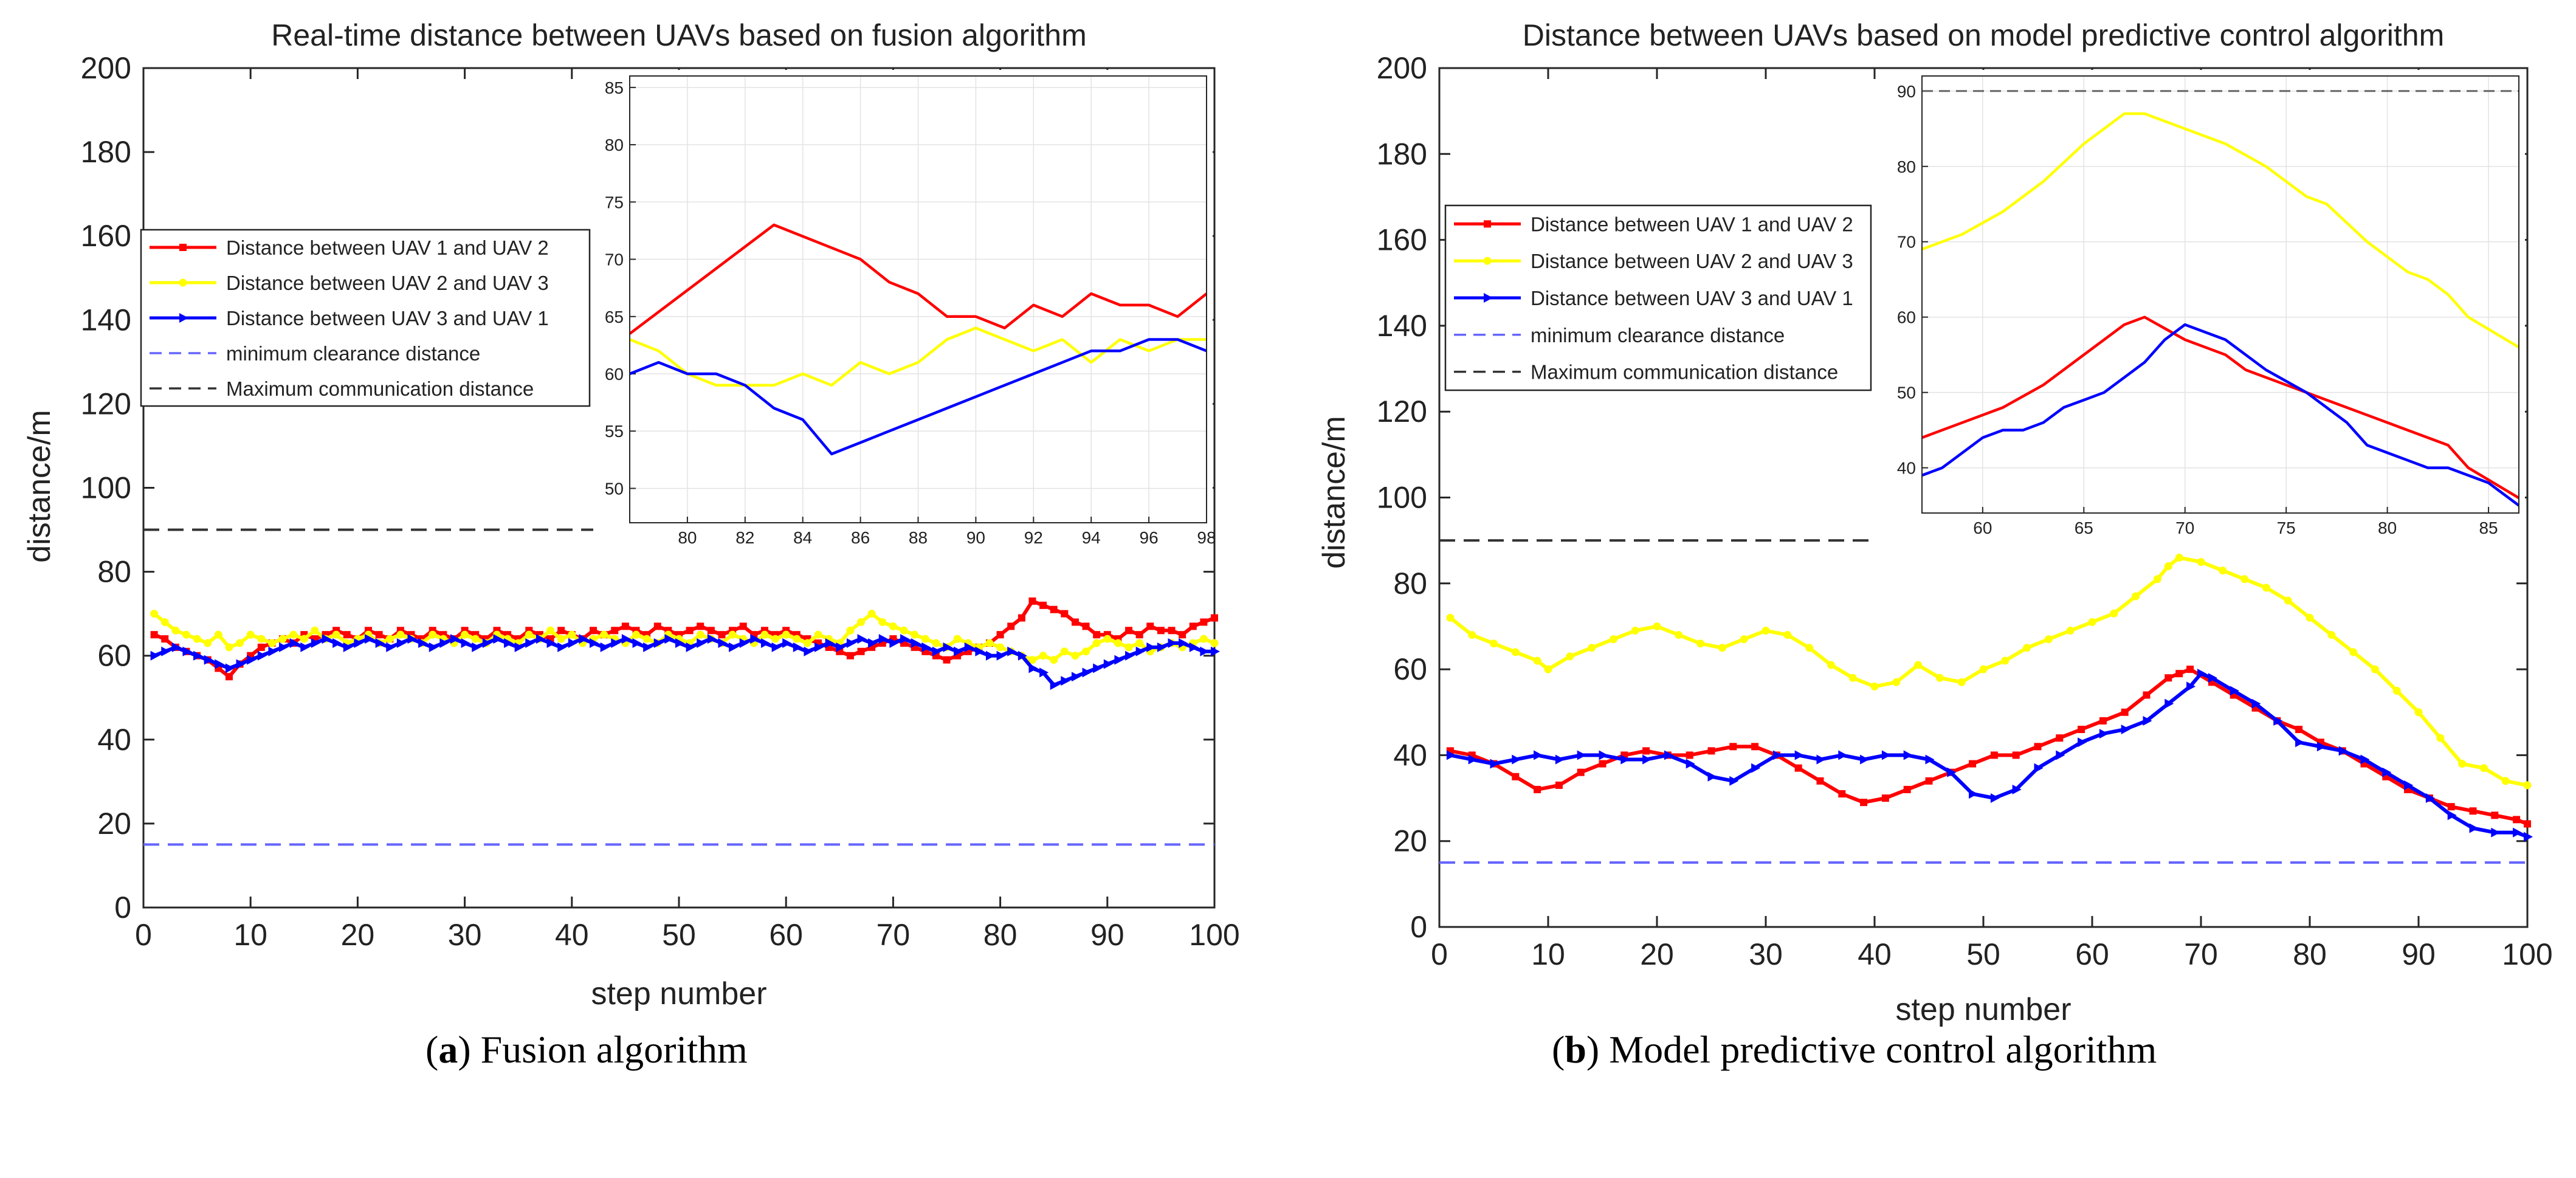  What do you see at coordinates (106, 236) in the screenshot?
I see `y-tick-label: 160` at bounding box center [106, 236].